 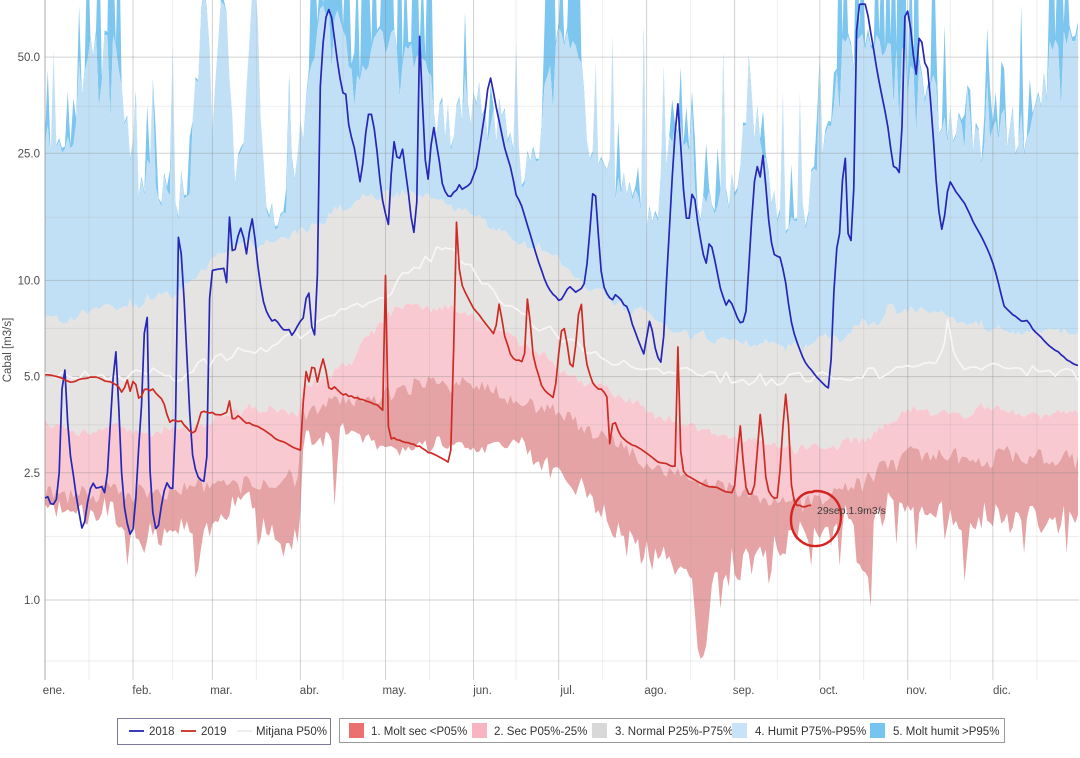 I want to click on svg-text: Mitjana P50%, so click(x=291, y=732).